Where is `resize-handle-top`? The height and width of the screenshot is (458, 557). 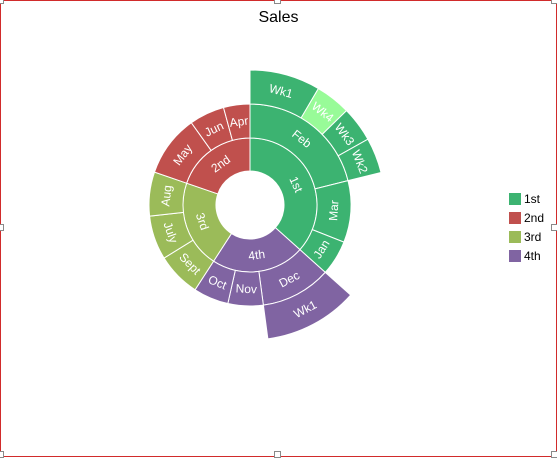
resize-handle-top is located at coordinates (277, 2).